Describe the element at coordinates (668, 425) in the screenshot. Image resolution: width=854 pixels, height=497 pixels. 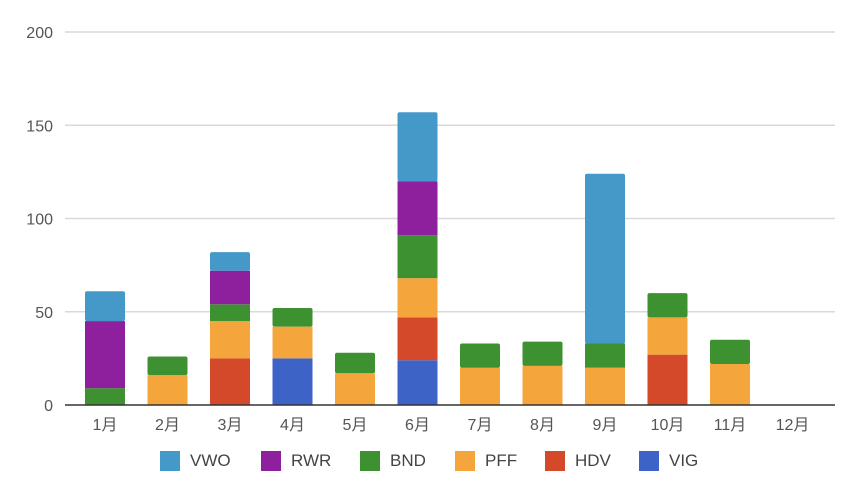
I see `x-tick-label: 10月` at that location.